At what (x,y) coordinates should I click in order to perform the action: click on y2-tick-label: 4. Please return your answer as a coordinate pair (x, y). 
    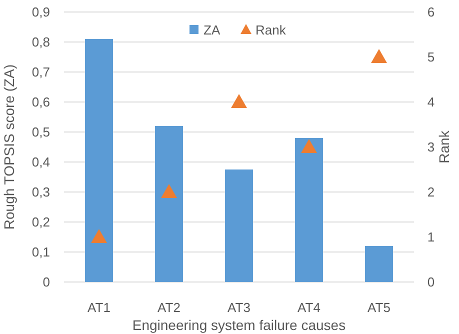
    Looking at the image, I should click on (431, 102).